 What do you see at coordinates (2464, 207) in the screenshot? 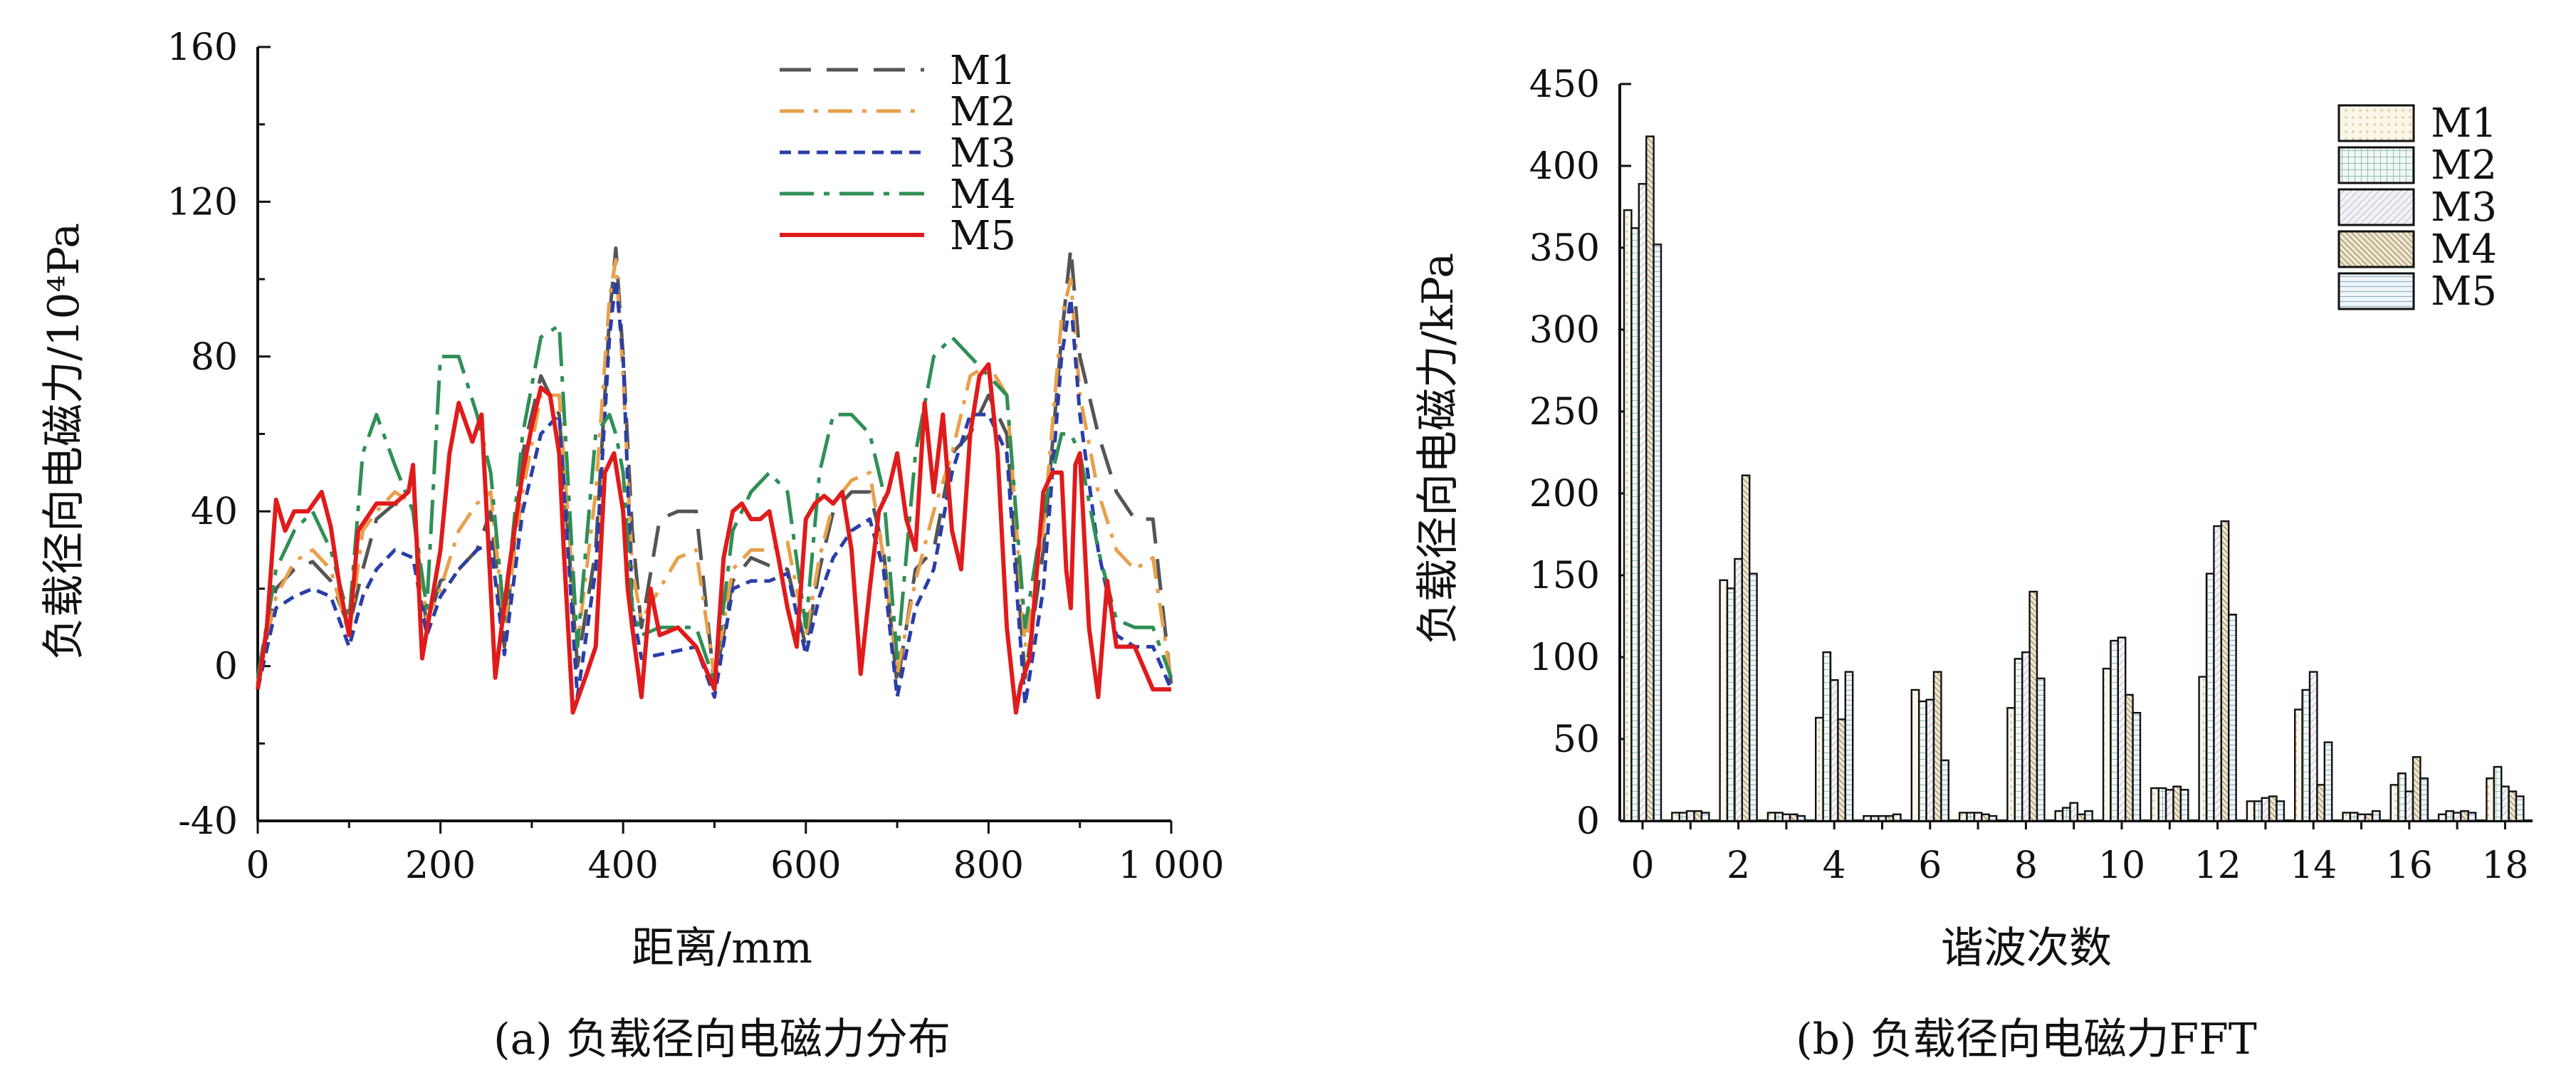
I see `legend-label-m3: M3` at bounding box center [2464, 207].